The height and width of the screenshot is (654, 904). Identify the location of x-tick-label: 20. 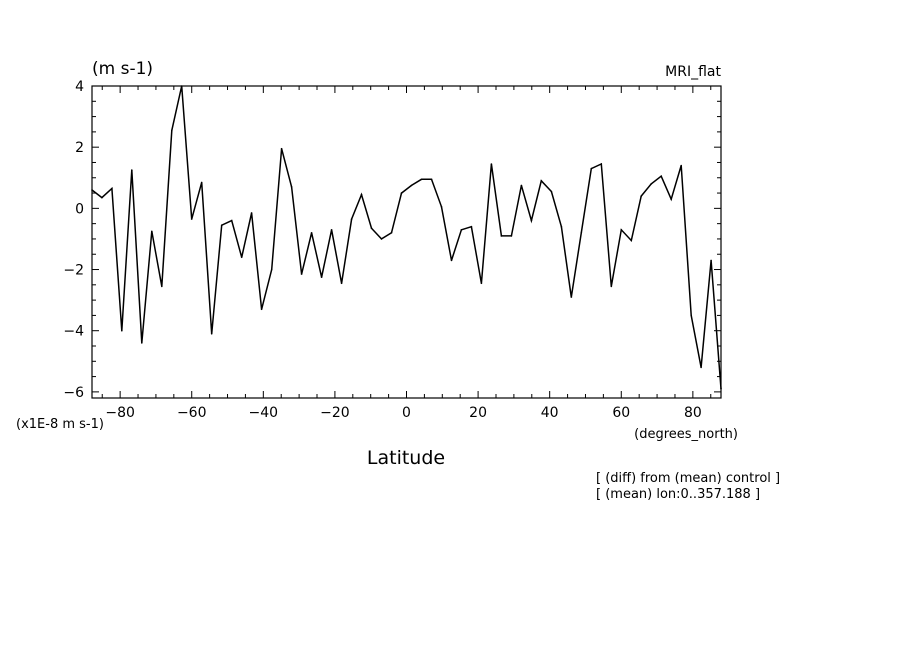
(478, 413).